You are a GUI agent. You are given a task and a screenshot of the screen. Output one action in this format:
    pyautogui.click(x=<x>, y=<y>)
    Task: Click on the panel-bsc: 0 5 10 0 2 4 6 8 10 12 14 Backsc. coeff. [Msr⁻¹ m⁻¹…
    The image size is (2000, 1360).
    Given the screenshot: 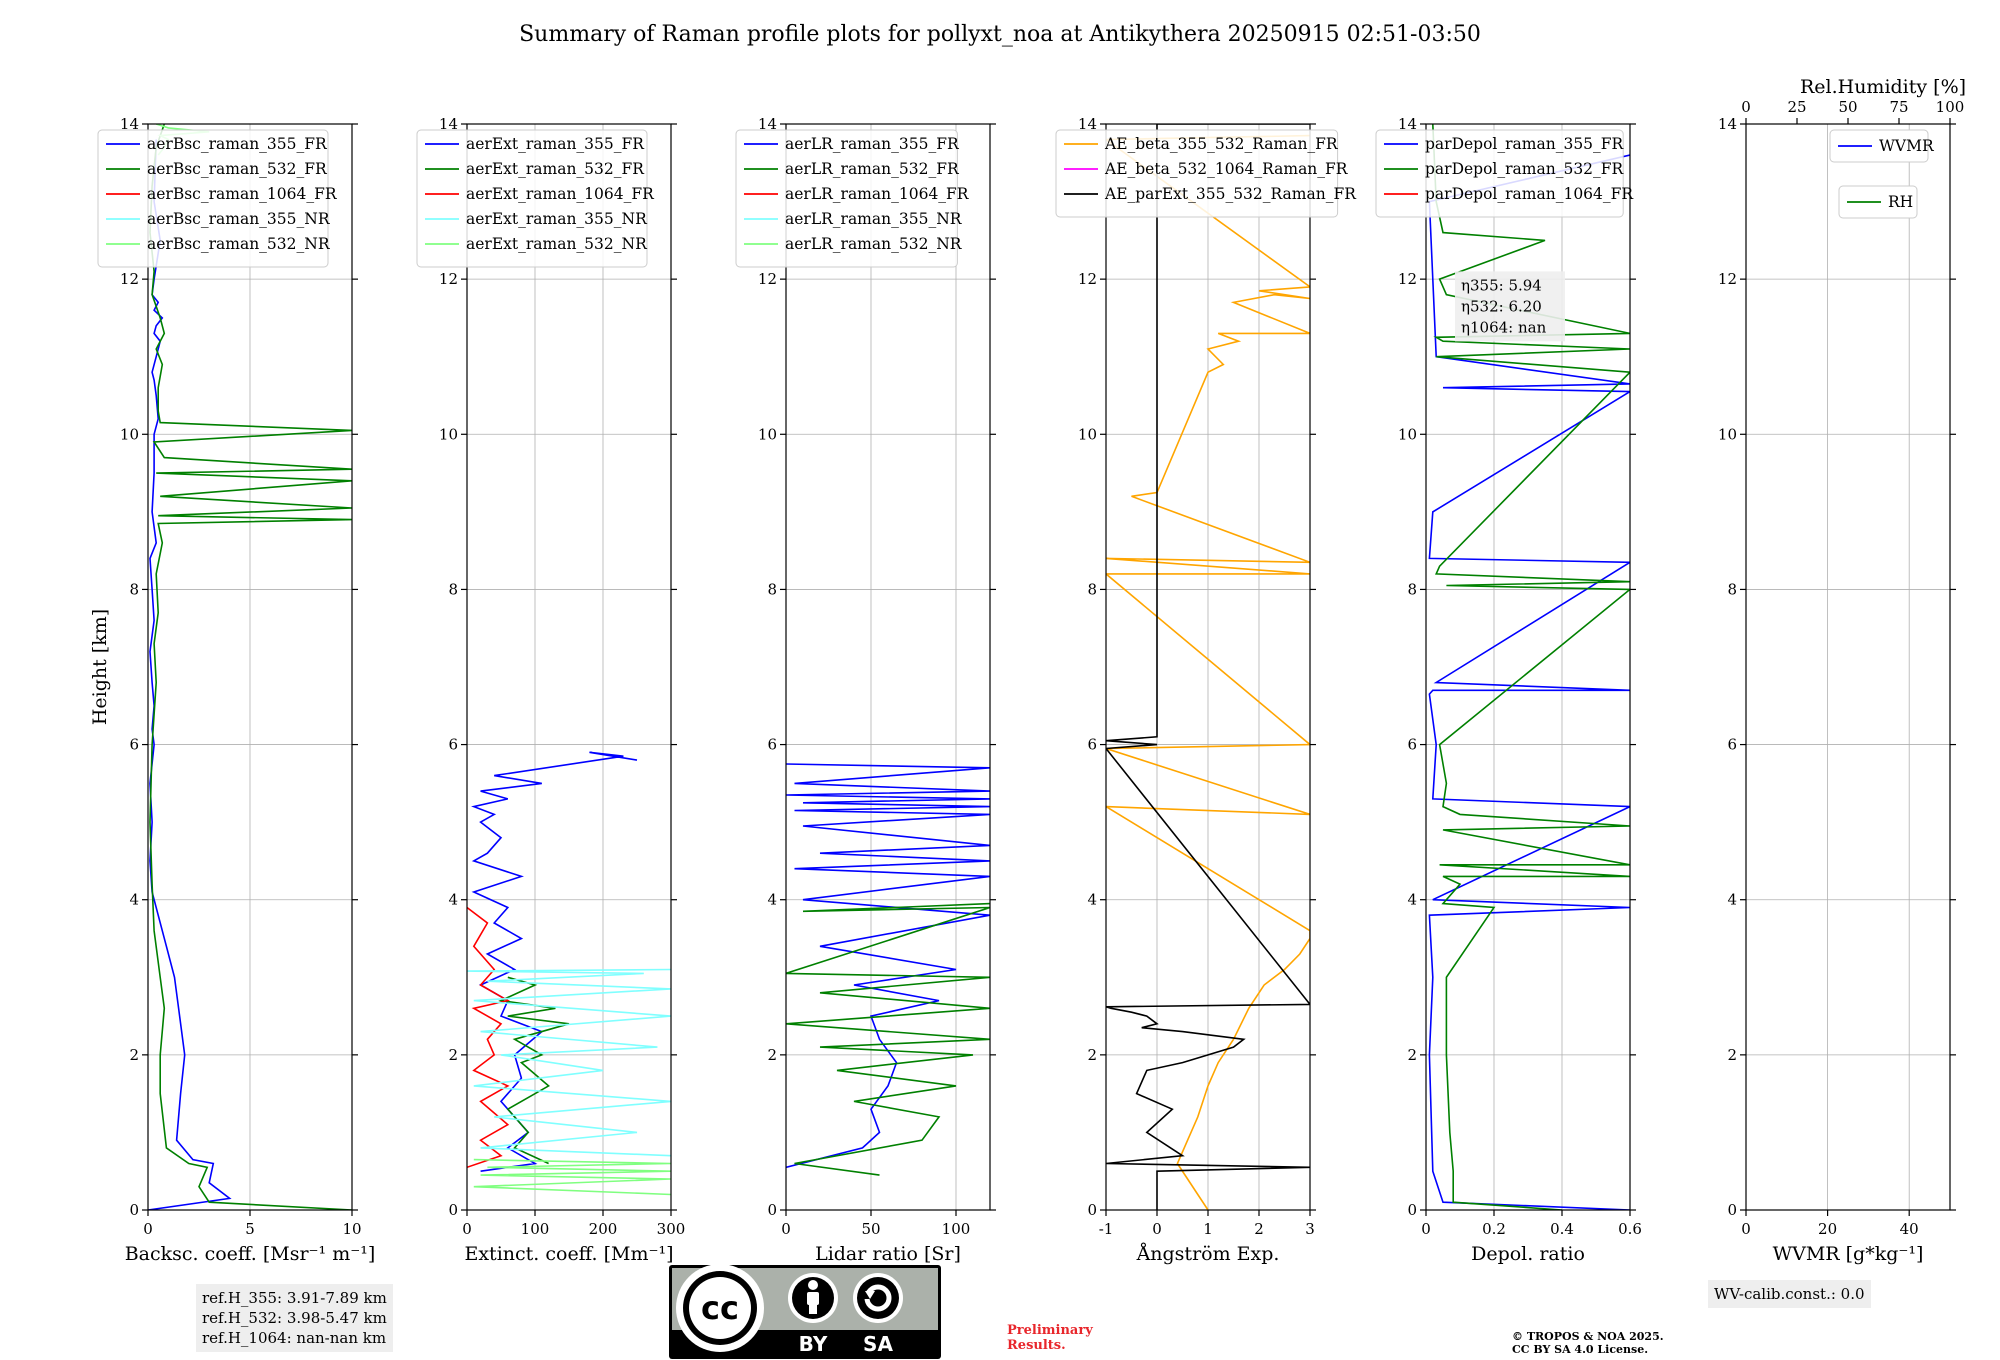 What is the action you would take?
    pyautogui.click(x=232, y=690)
    